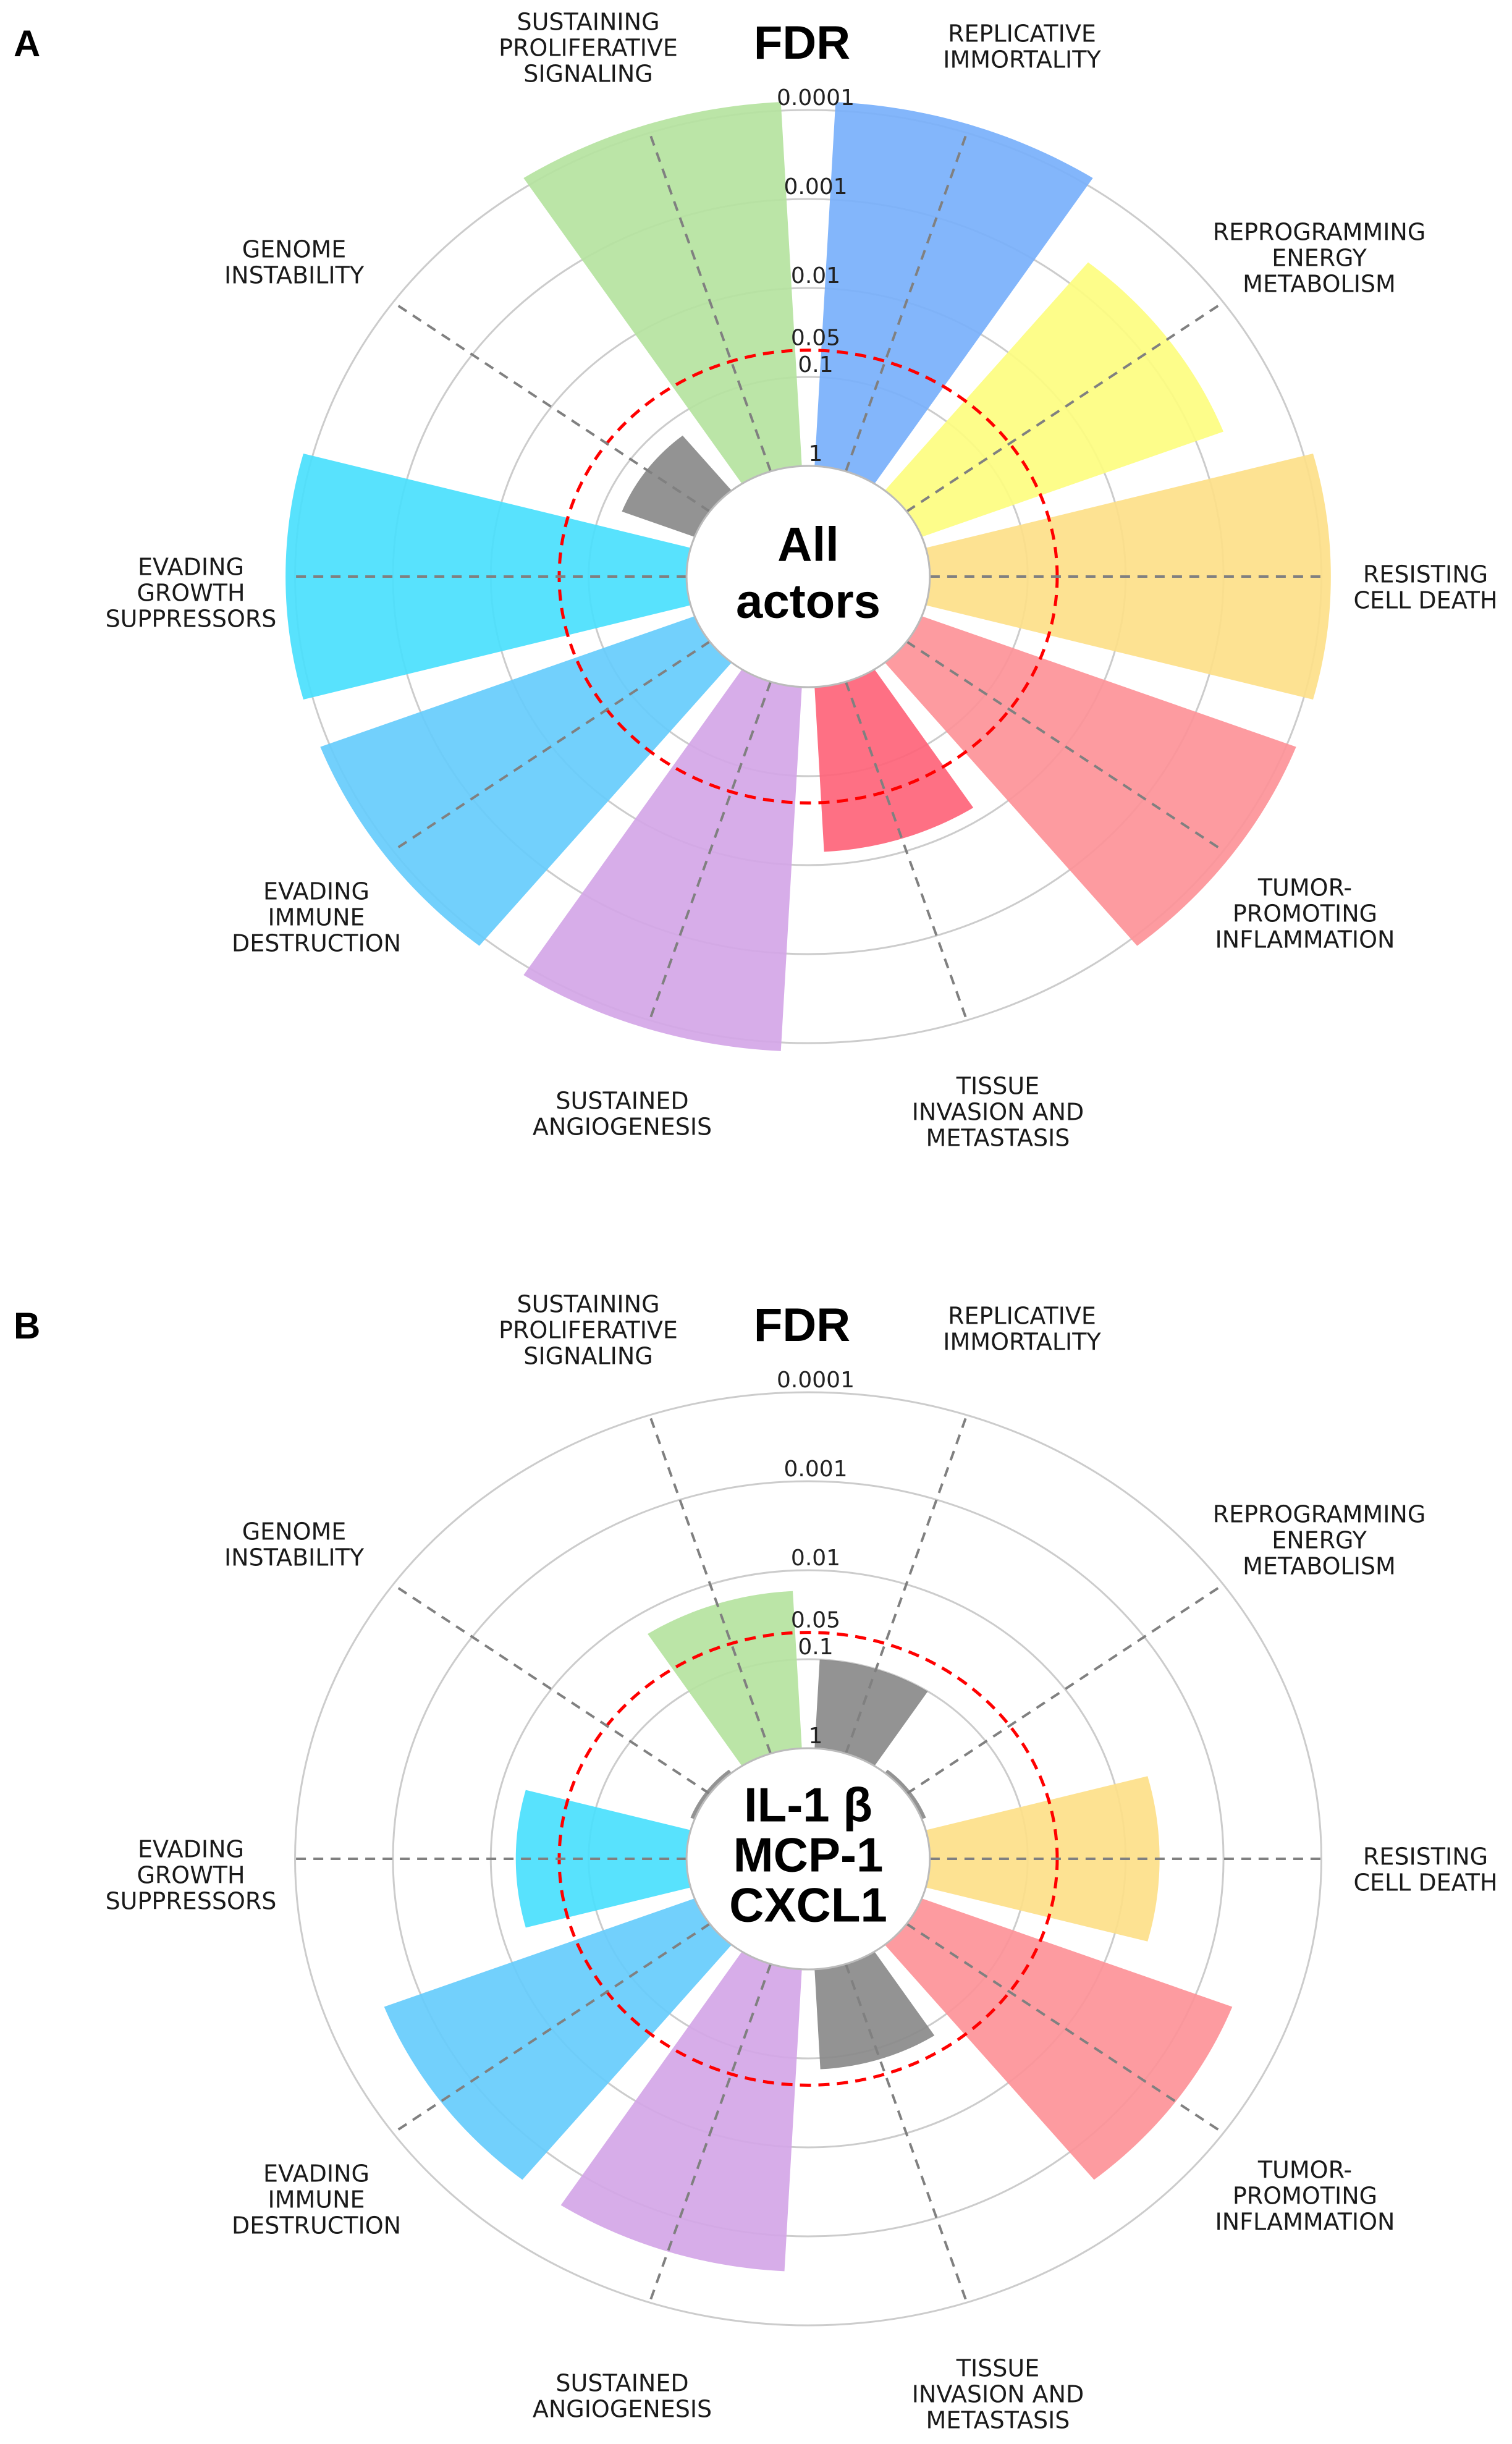 This screenshot has width=1512, height=2444. What do you see at coordinates (808, 601) in the screenshot?
I see `center-label: actors` at bounding box center [808, 601].